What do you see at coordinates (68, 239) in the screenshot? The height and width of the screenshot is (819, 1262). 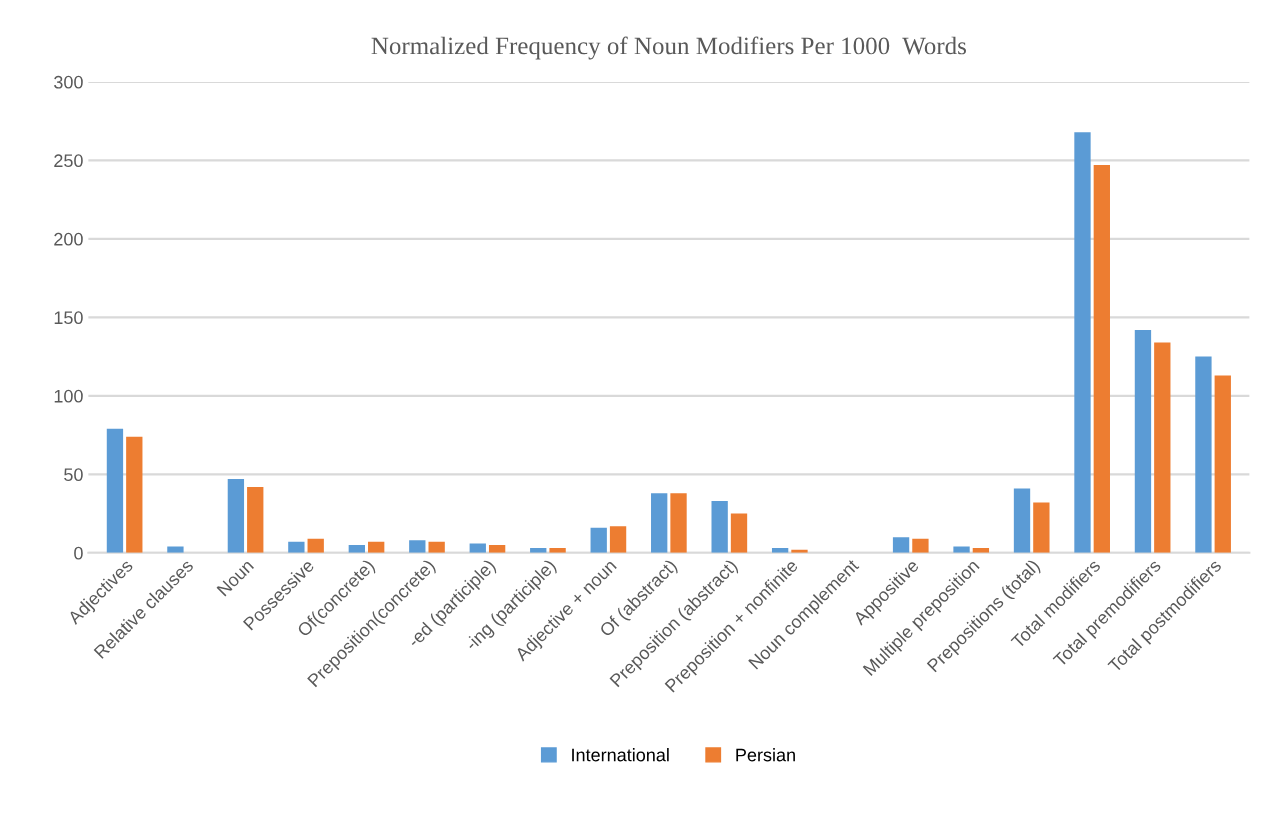 I see `y-tick-label: 200` at bounding box center [68, 239].